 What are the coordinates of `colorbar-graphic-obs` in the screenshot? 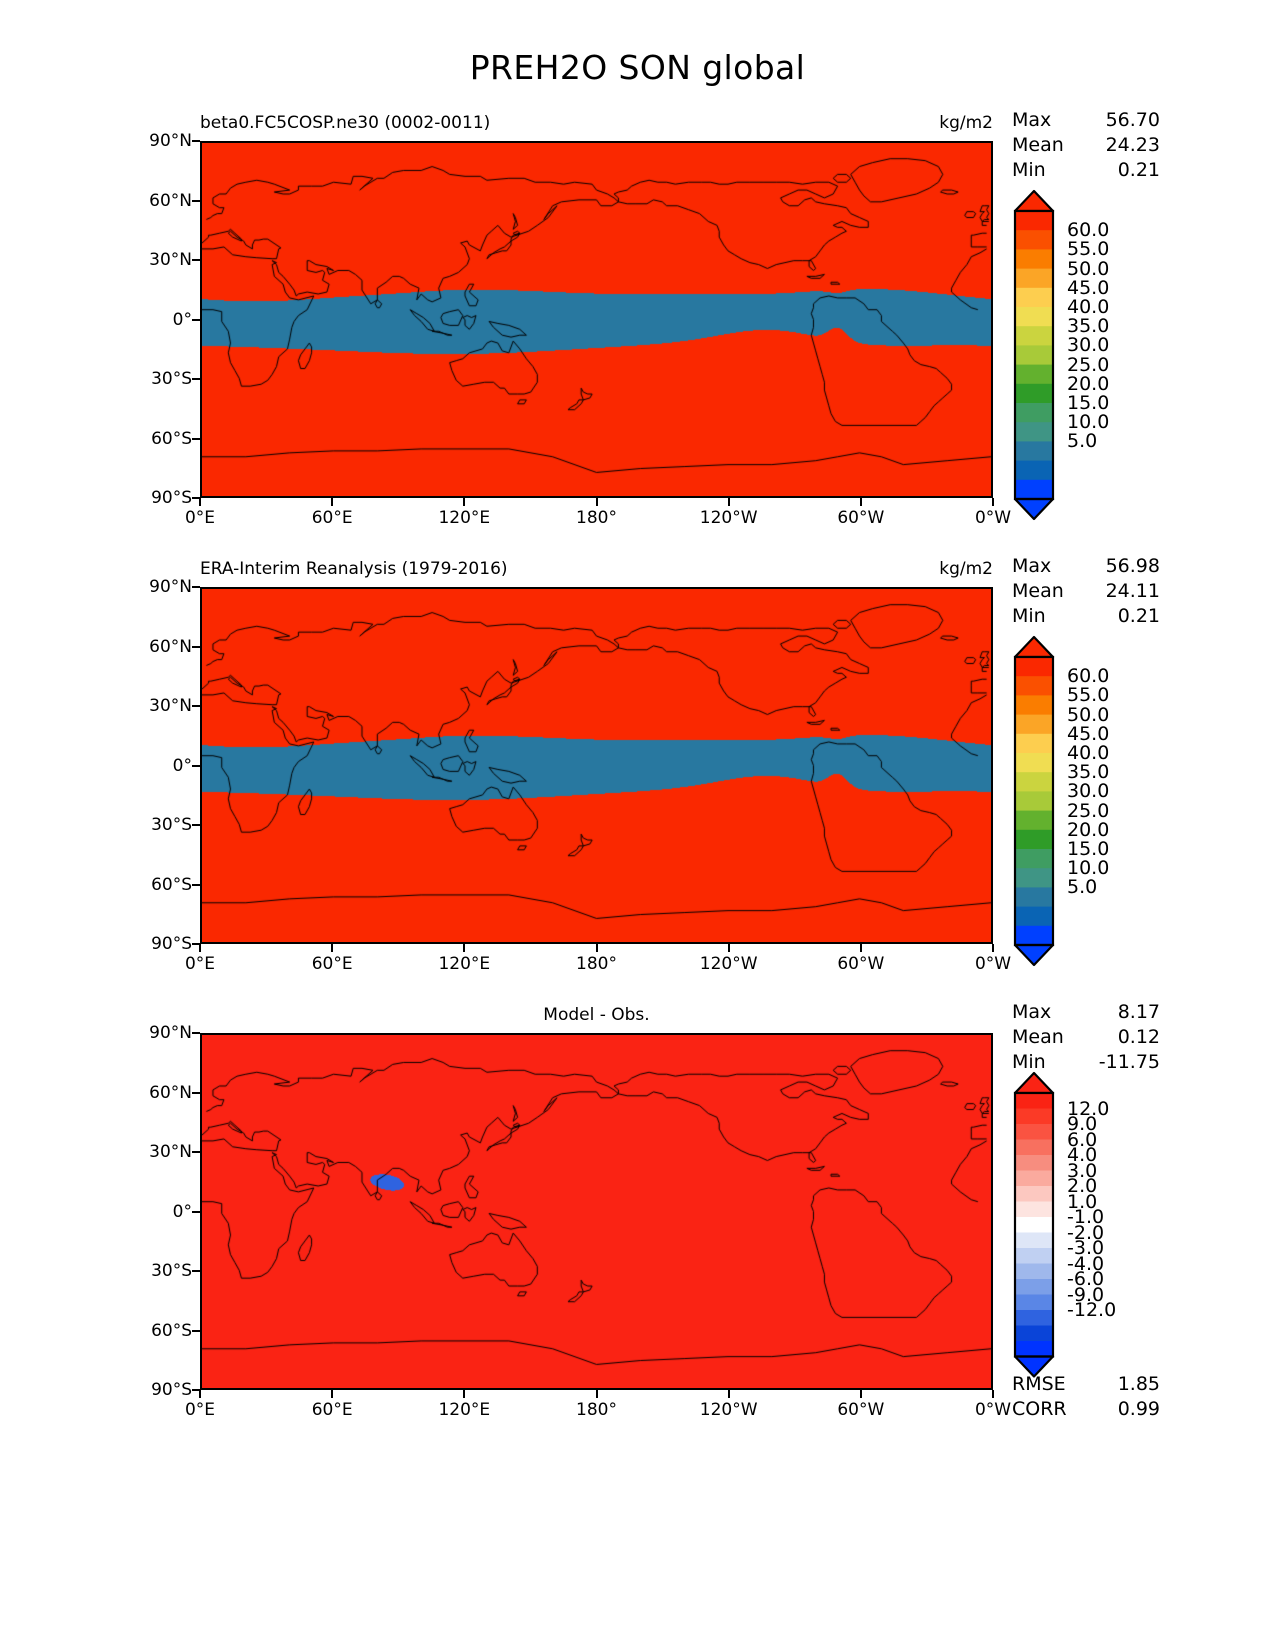 It's located at (1034, 801).